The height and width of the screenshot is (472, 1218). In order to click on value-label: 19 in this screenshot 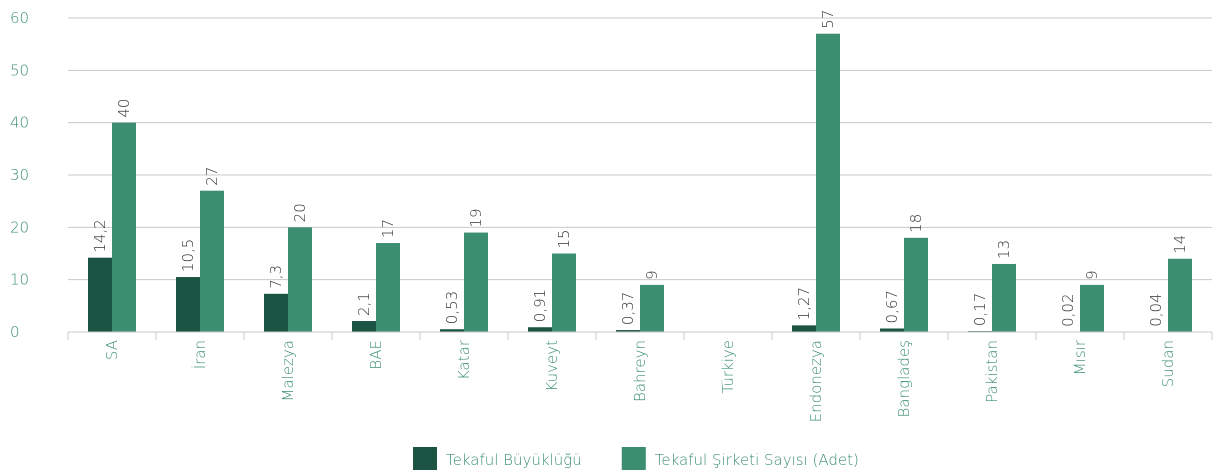, I will do `click(476, 217)`.